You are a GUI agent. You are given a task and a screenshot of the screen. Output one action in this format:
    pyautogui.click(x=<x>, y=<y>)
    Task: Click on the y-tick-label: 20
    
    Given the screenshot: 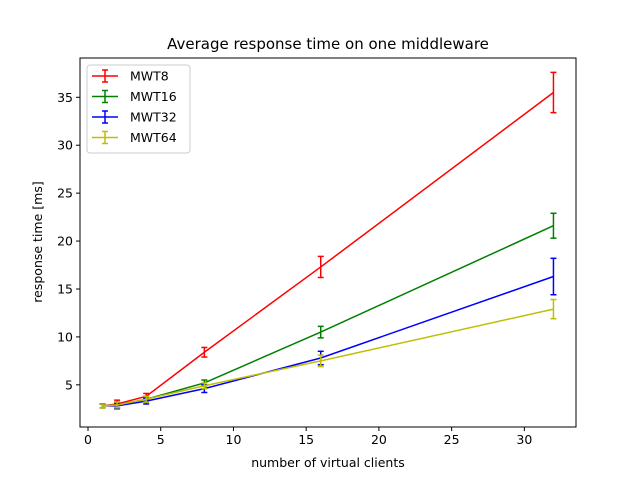 What is the action you would take?
    pyautogui.click(x=65, y=241)
    